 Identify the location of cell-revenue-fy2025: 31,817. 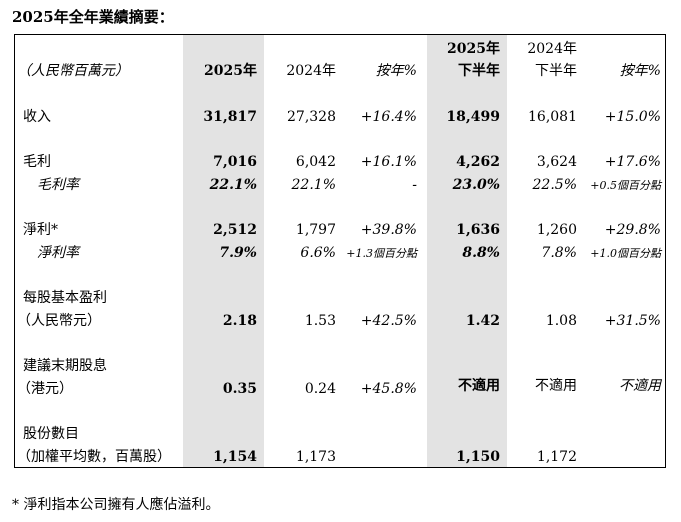
(230, 117).